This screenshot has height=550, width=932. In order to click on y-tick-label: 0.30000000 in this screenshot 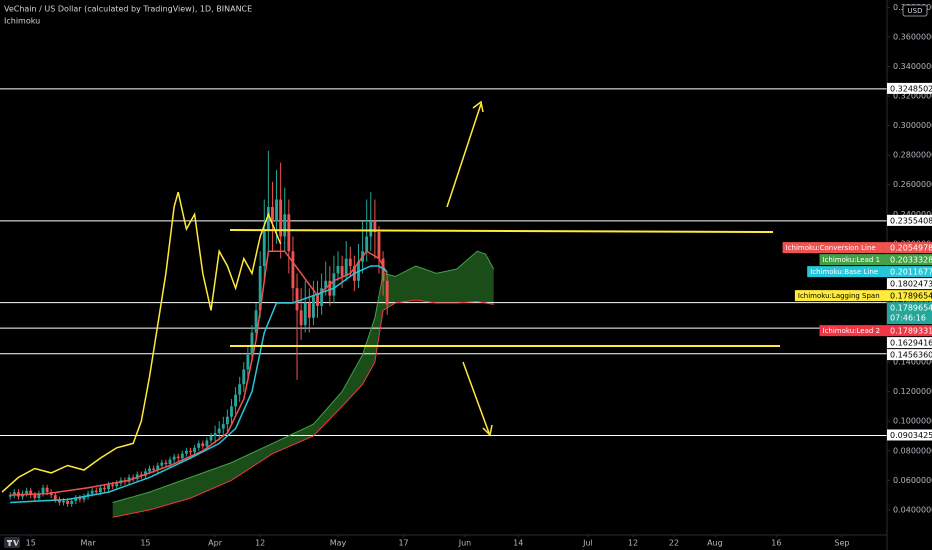, I will do `click(912, 125)`.